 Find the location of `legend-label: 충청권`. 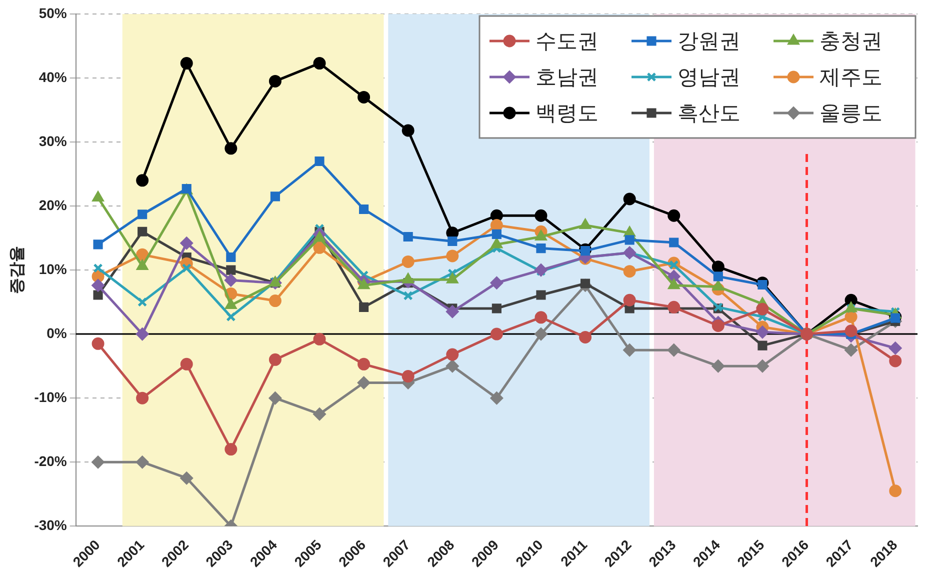

legend-label: 충청권 is located at coordinates (851, 41).